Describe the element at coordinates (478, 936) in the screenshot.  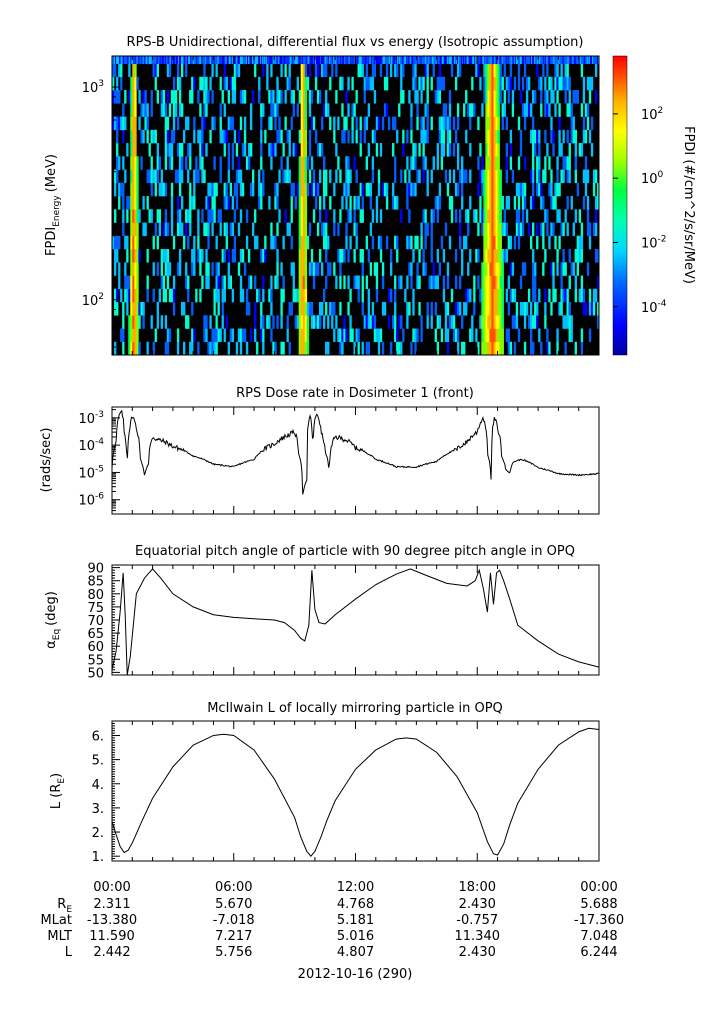
I see `ephemeris-value: 11.340` at that location.